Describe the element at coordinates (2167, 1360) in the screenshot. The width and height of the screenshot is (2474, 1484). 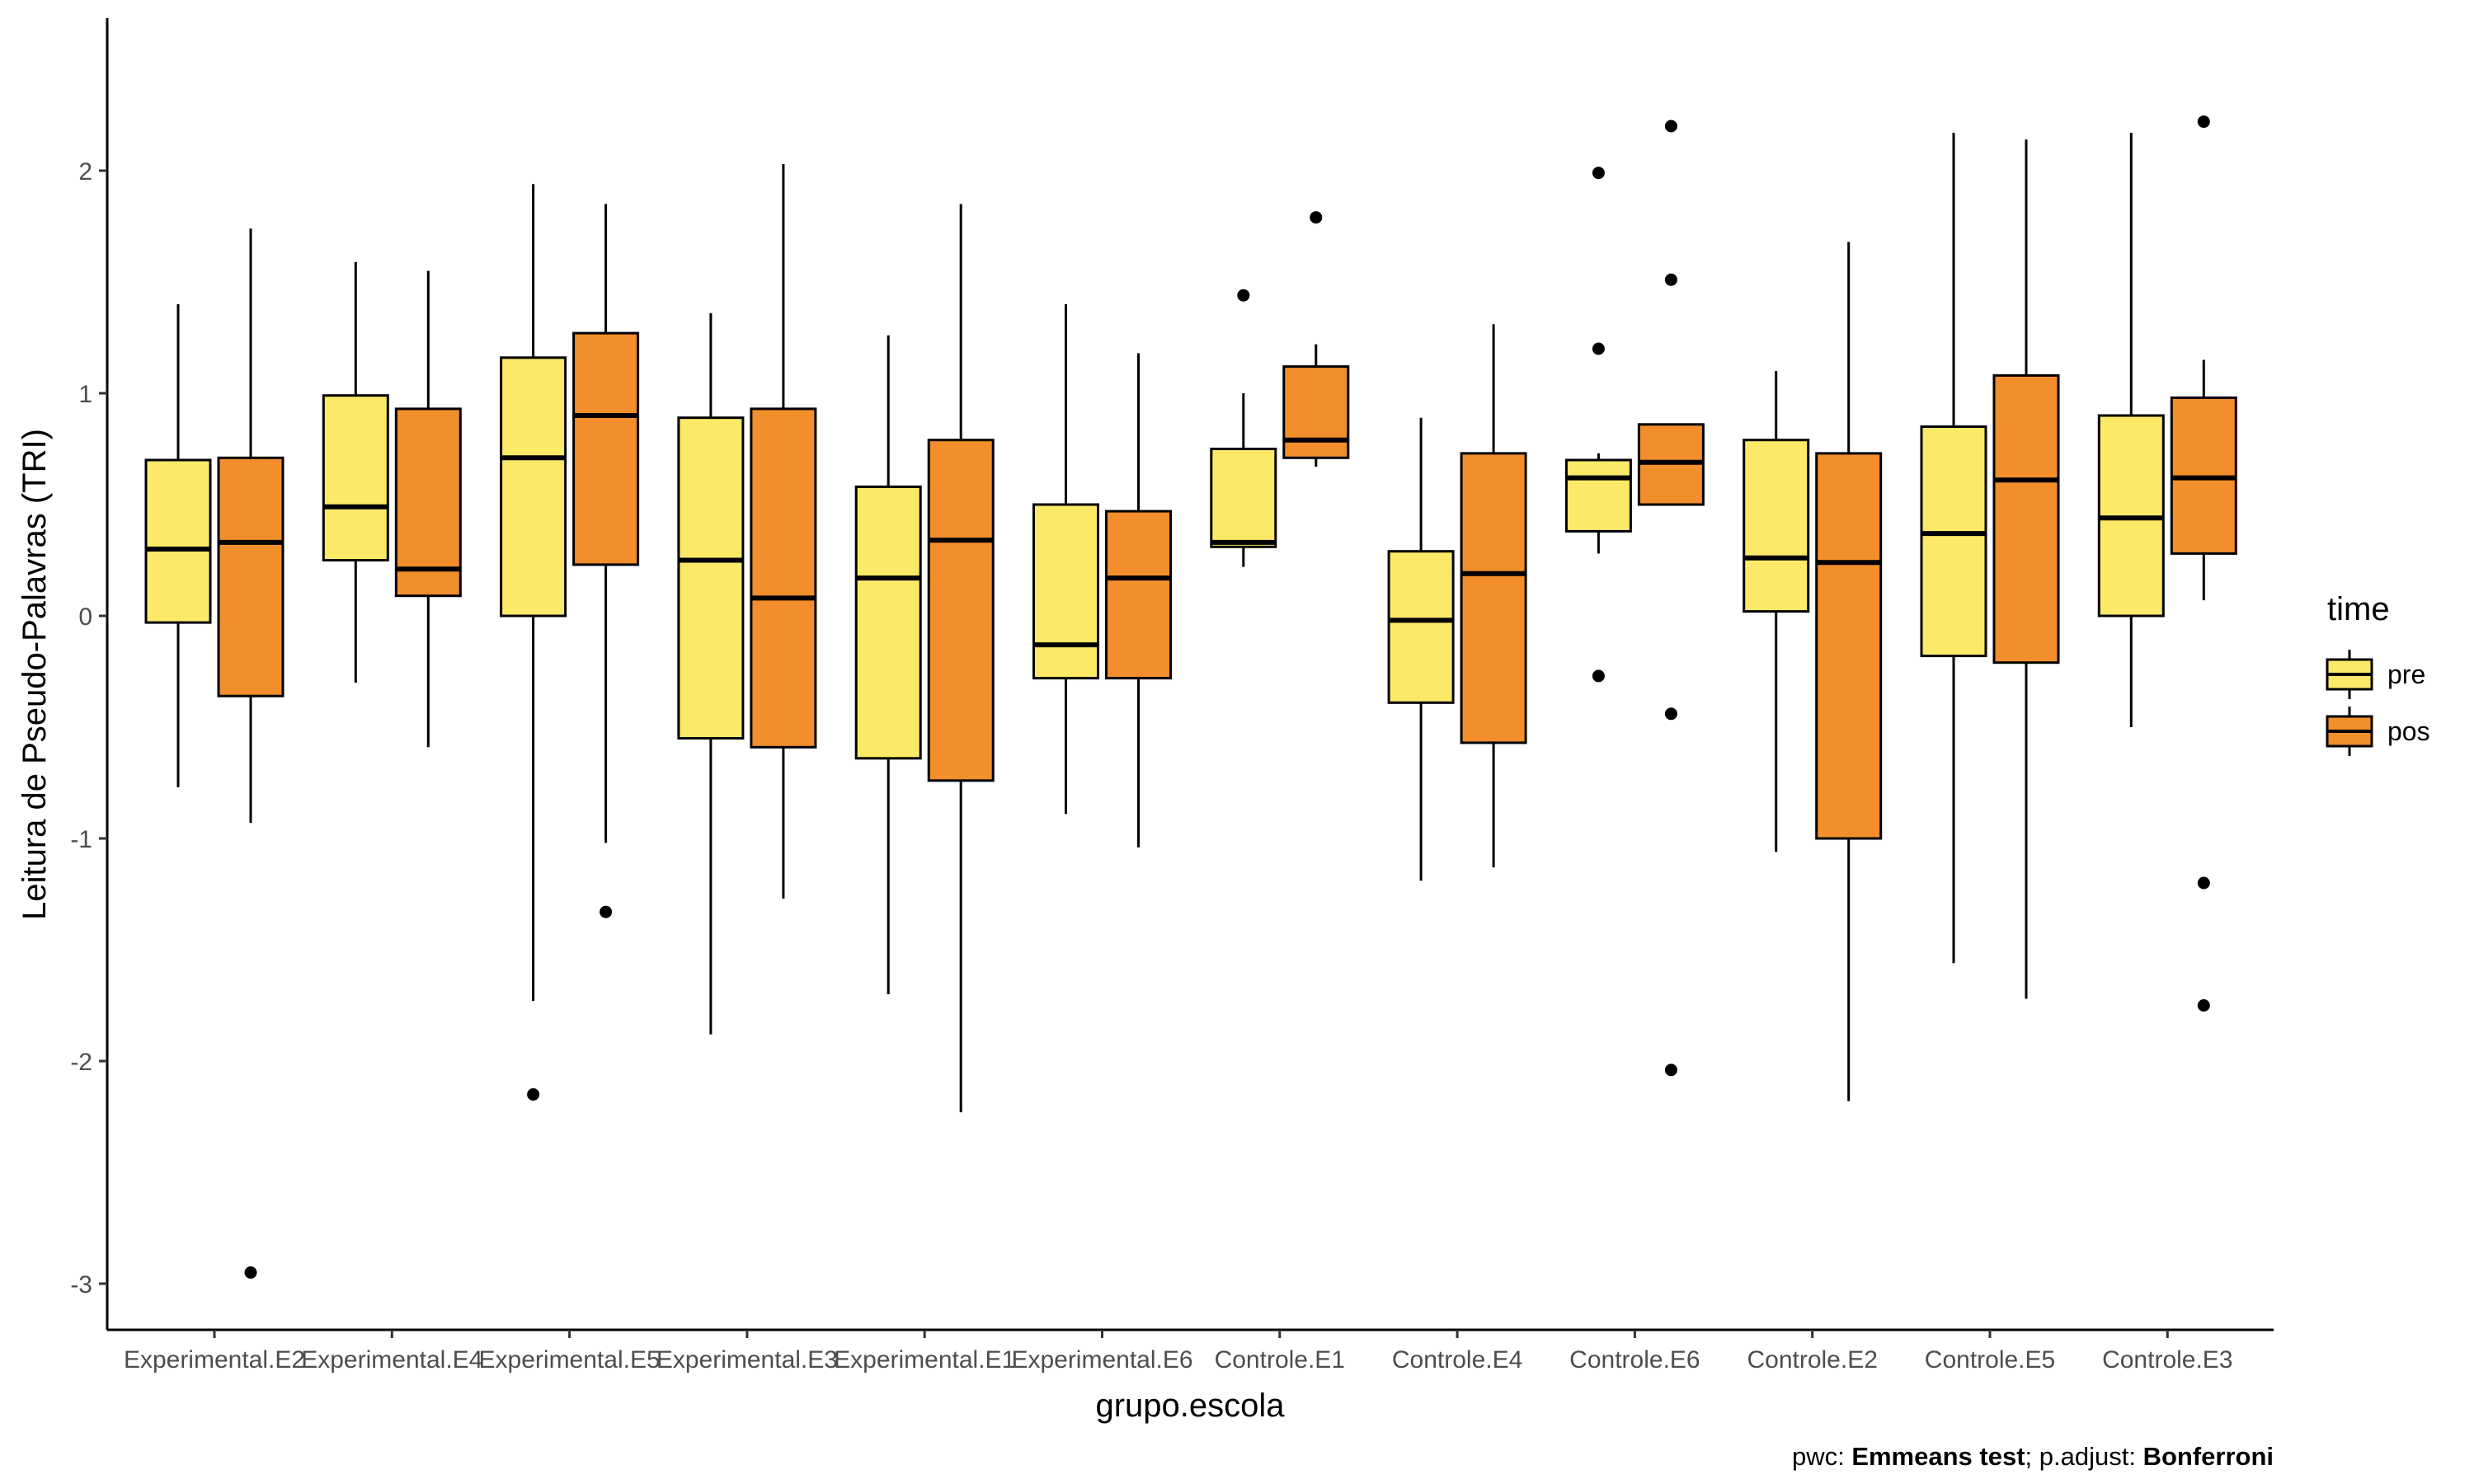
I see `x-tick-label: Controle.E3` at that location.